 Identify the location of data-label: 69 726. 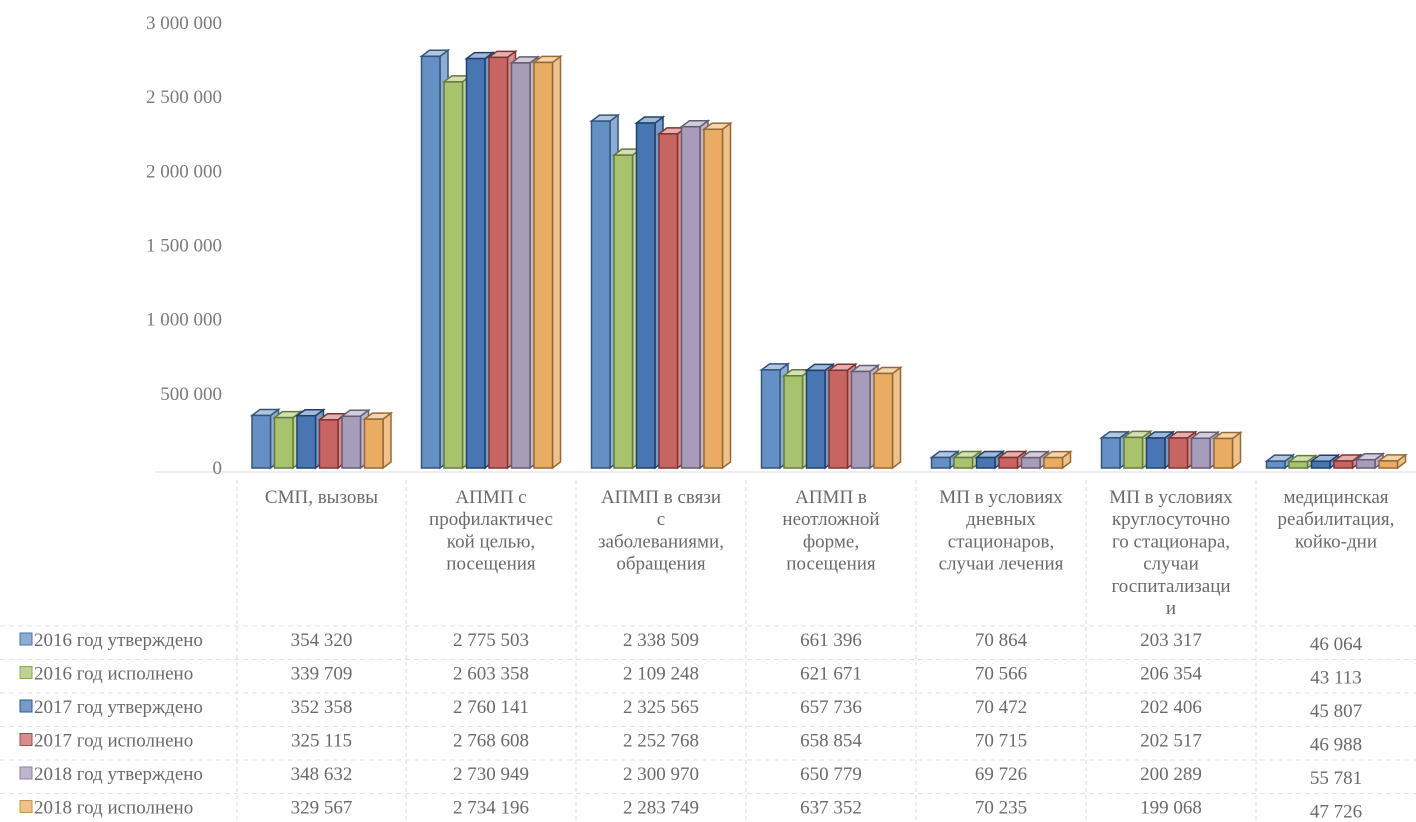
(1001, 774).